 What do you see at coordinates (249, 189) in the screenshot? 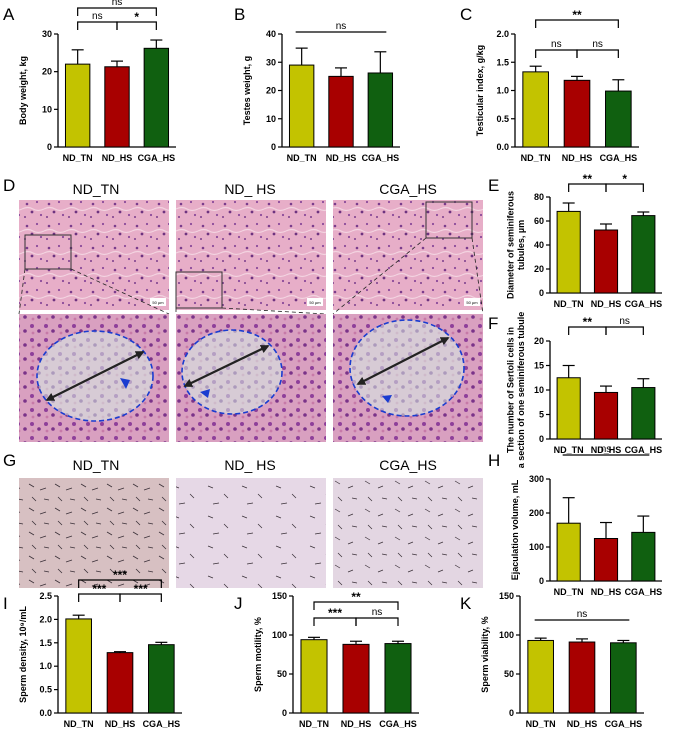
I see `histology-title-nd-hs: ND_ HS` at bounding box center [249, 189].